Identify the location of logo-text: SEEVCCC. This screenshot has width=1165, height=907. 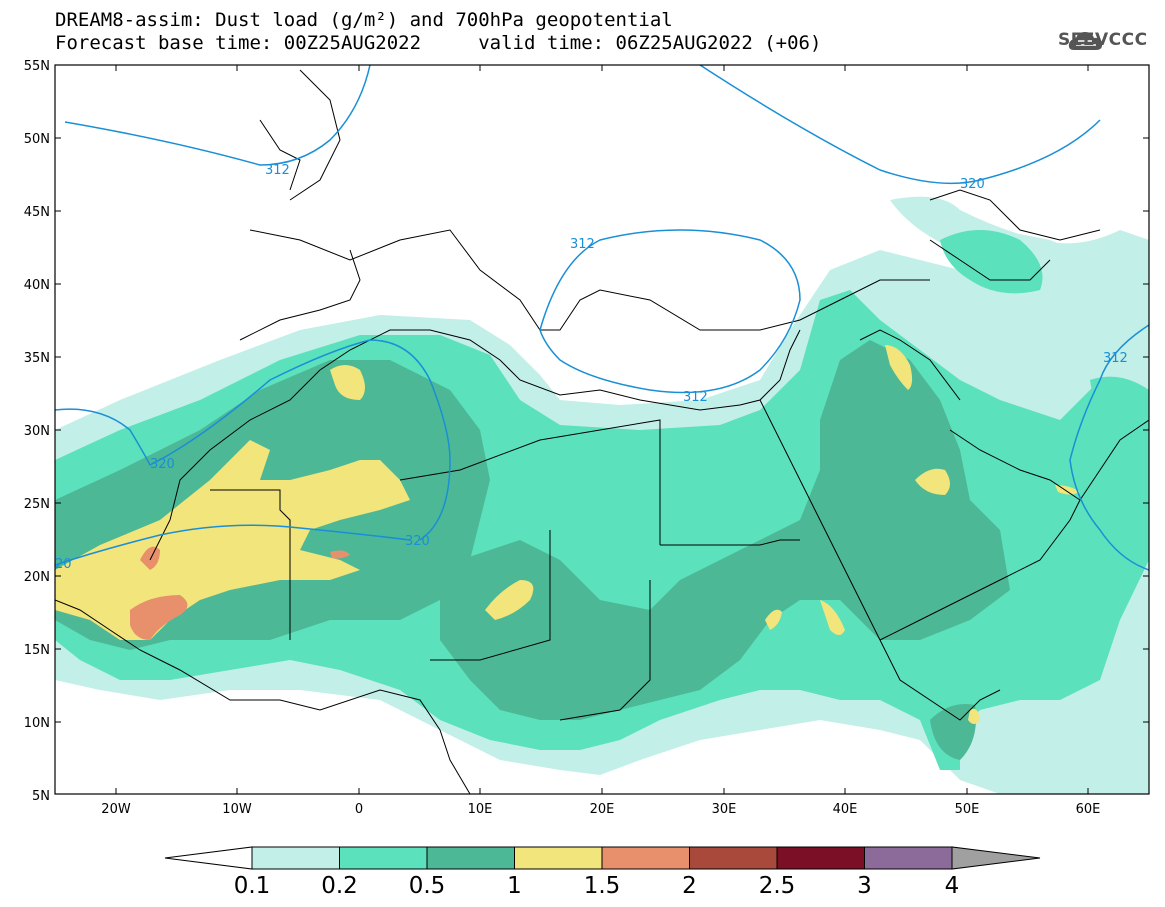
(1103, 40).